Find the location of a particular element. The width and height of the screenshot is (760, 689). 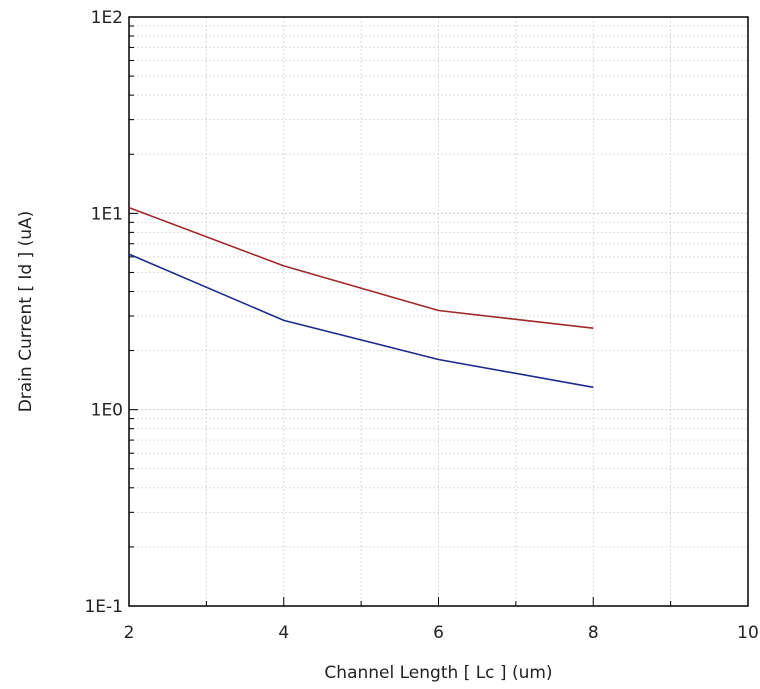

y-tick-label: 1E2 is located at coordinates (107, 18).